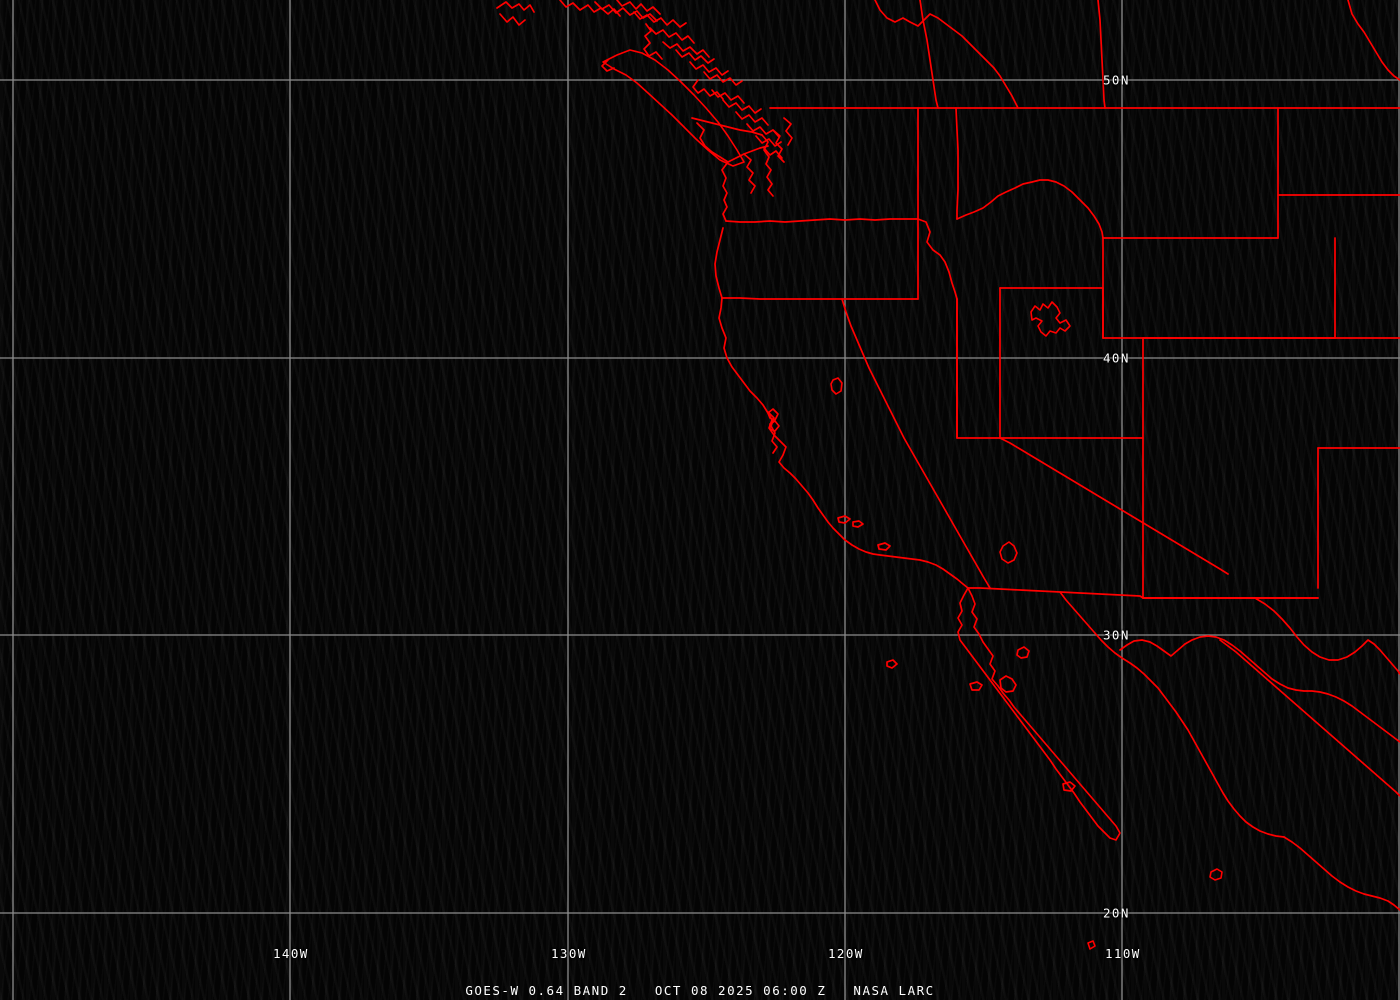 Image resolution: width=1400 pixels, height=1000 pixels. What do you see at coordinates (1116, 913) in the screenshot?
I see `lat-label-20n: 20N` at bounding box center [1116, 913].